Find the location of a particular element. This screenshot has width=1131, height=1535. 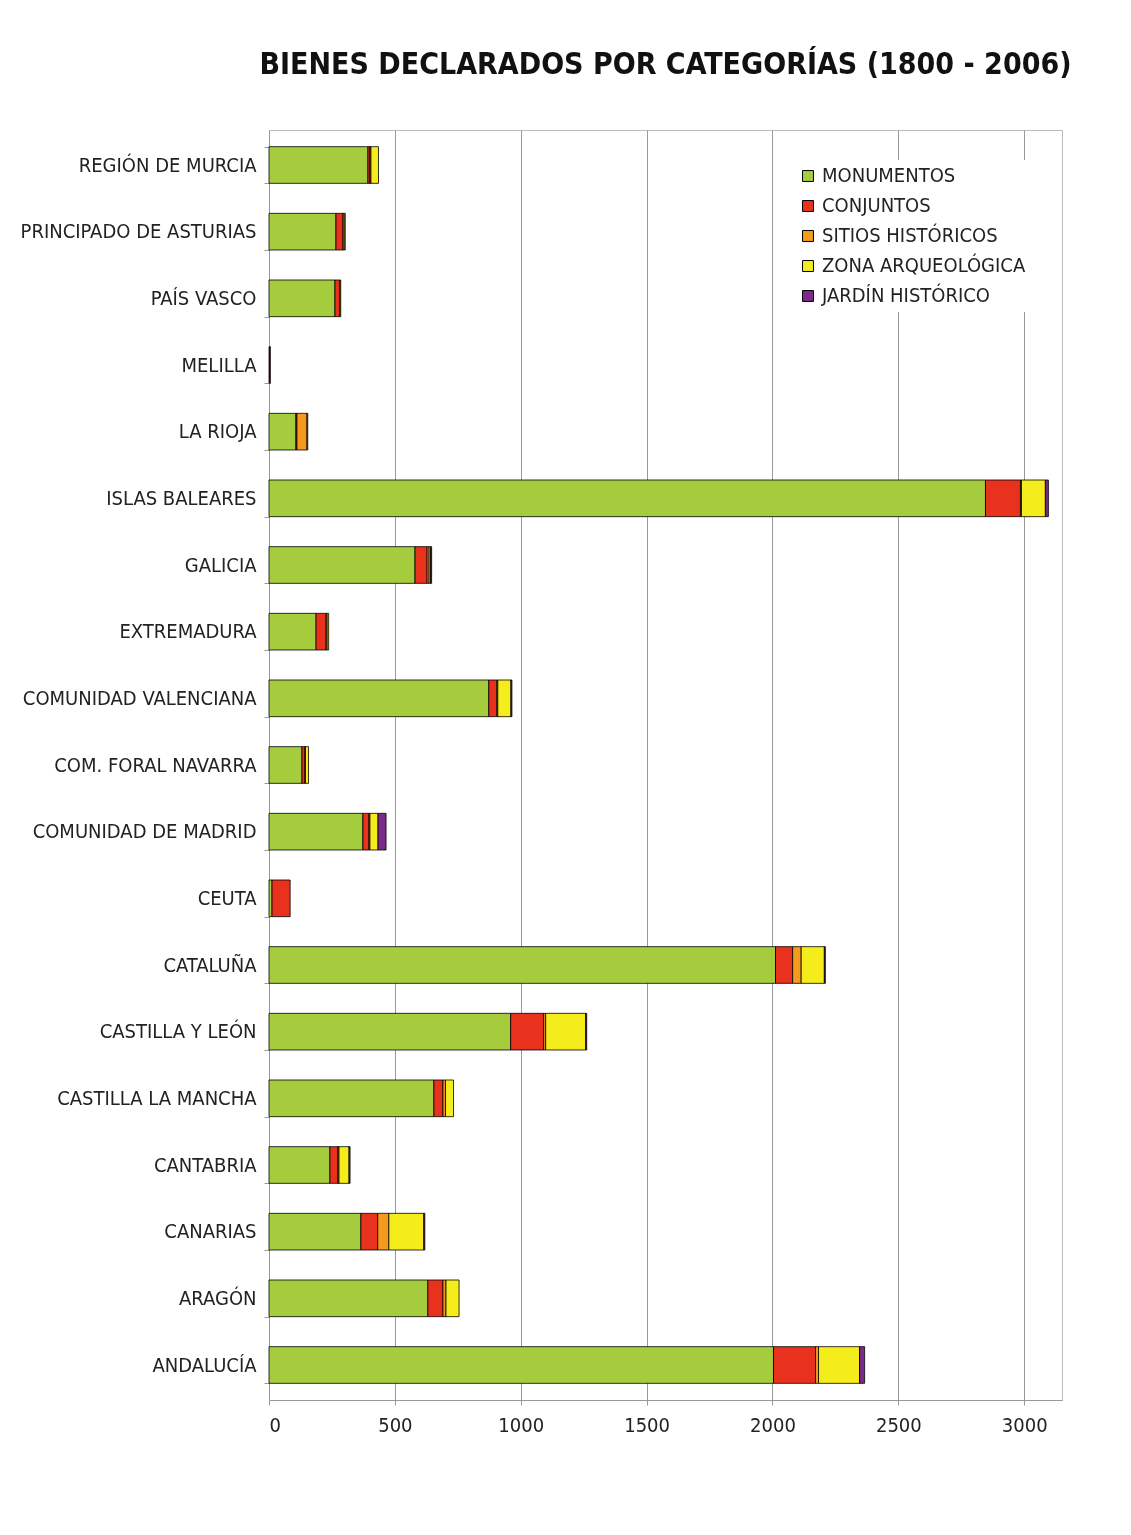

legend-label: JARDÍN HISTÓRICO is located at coordinates (906, 295).